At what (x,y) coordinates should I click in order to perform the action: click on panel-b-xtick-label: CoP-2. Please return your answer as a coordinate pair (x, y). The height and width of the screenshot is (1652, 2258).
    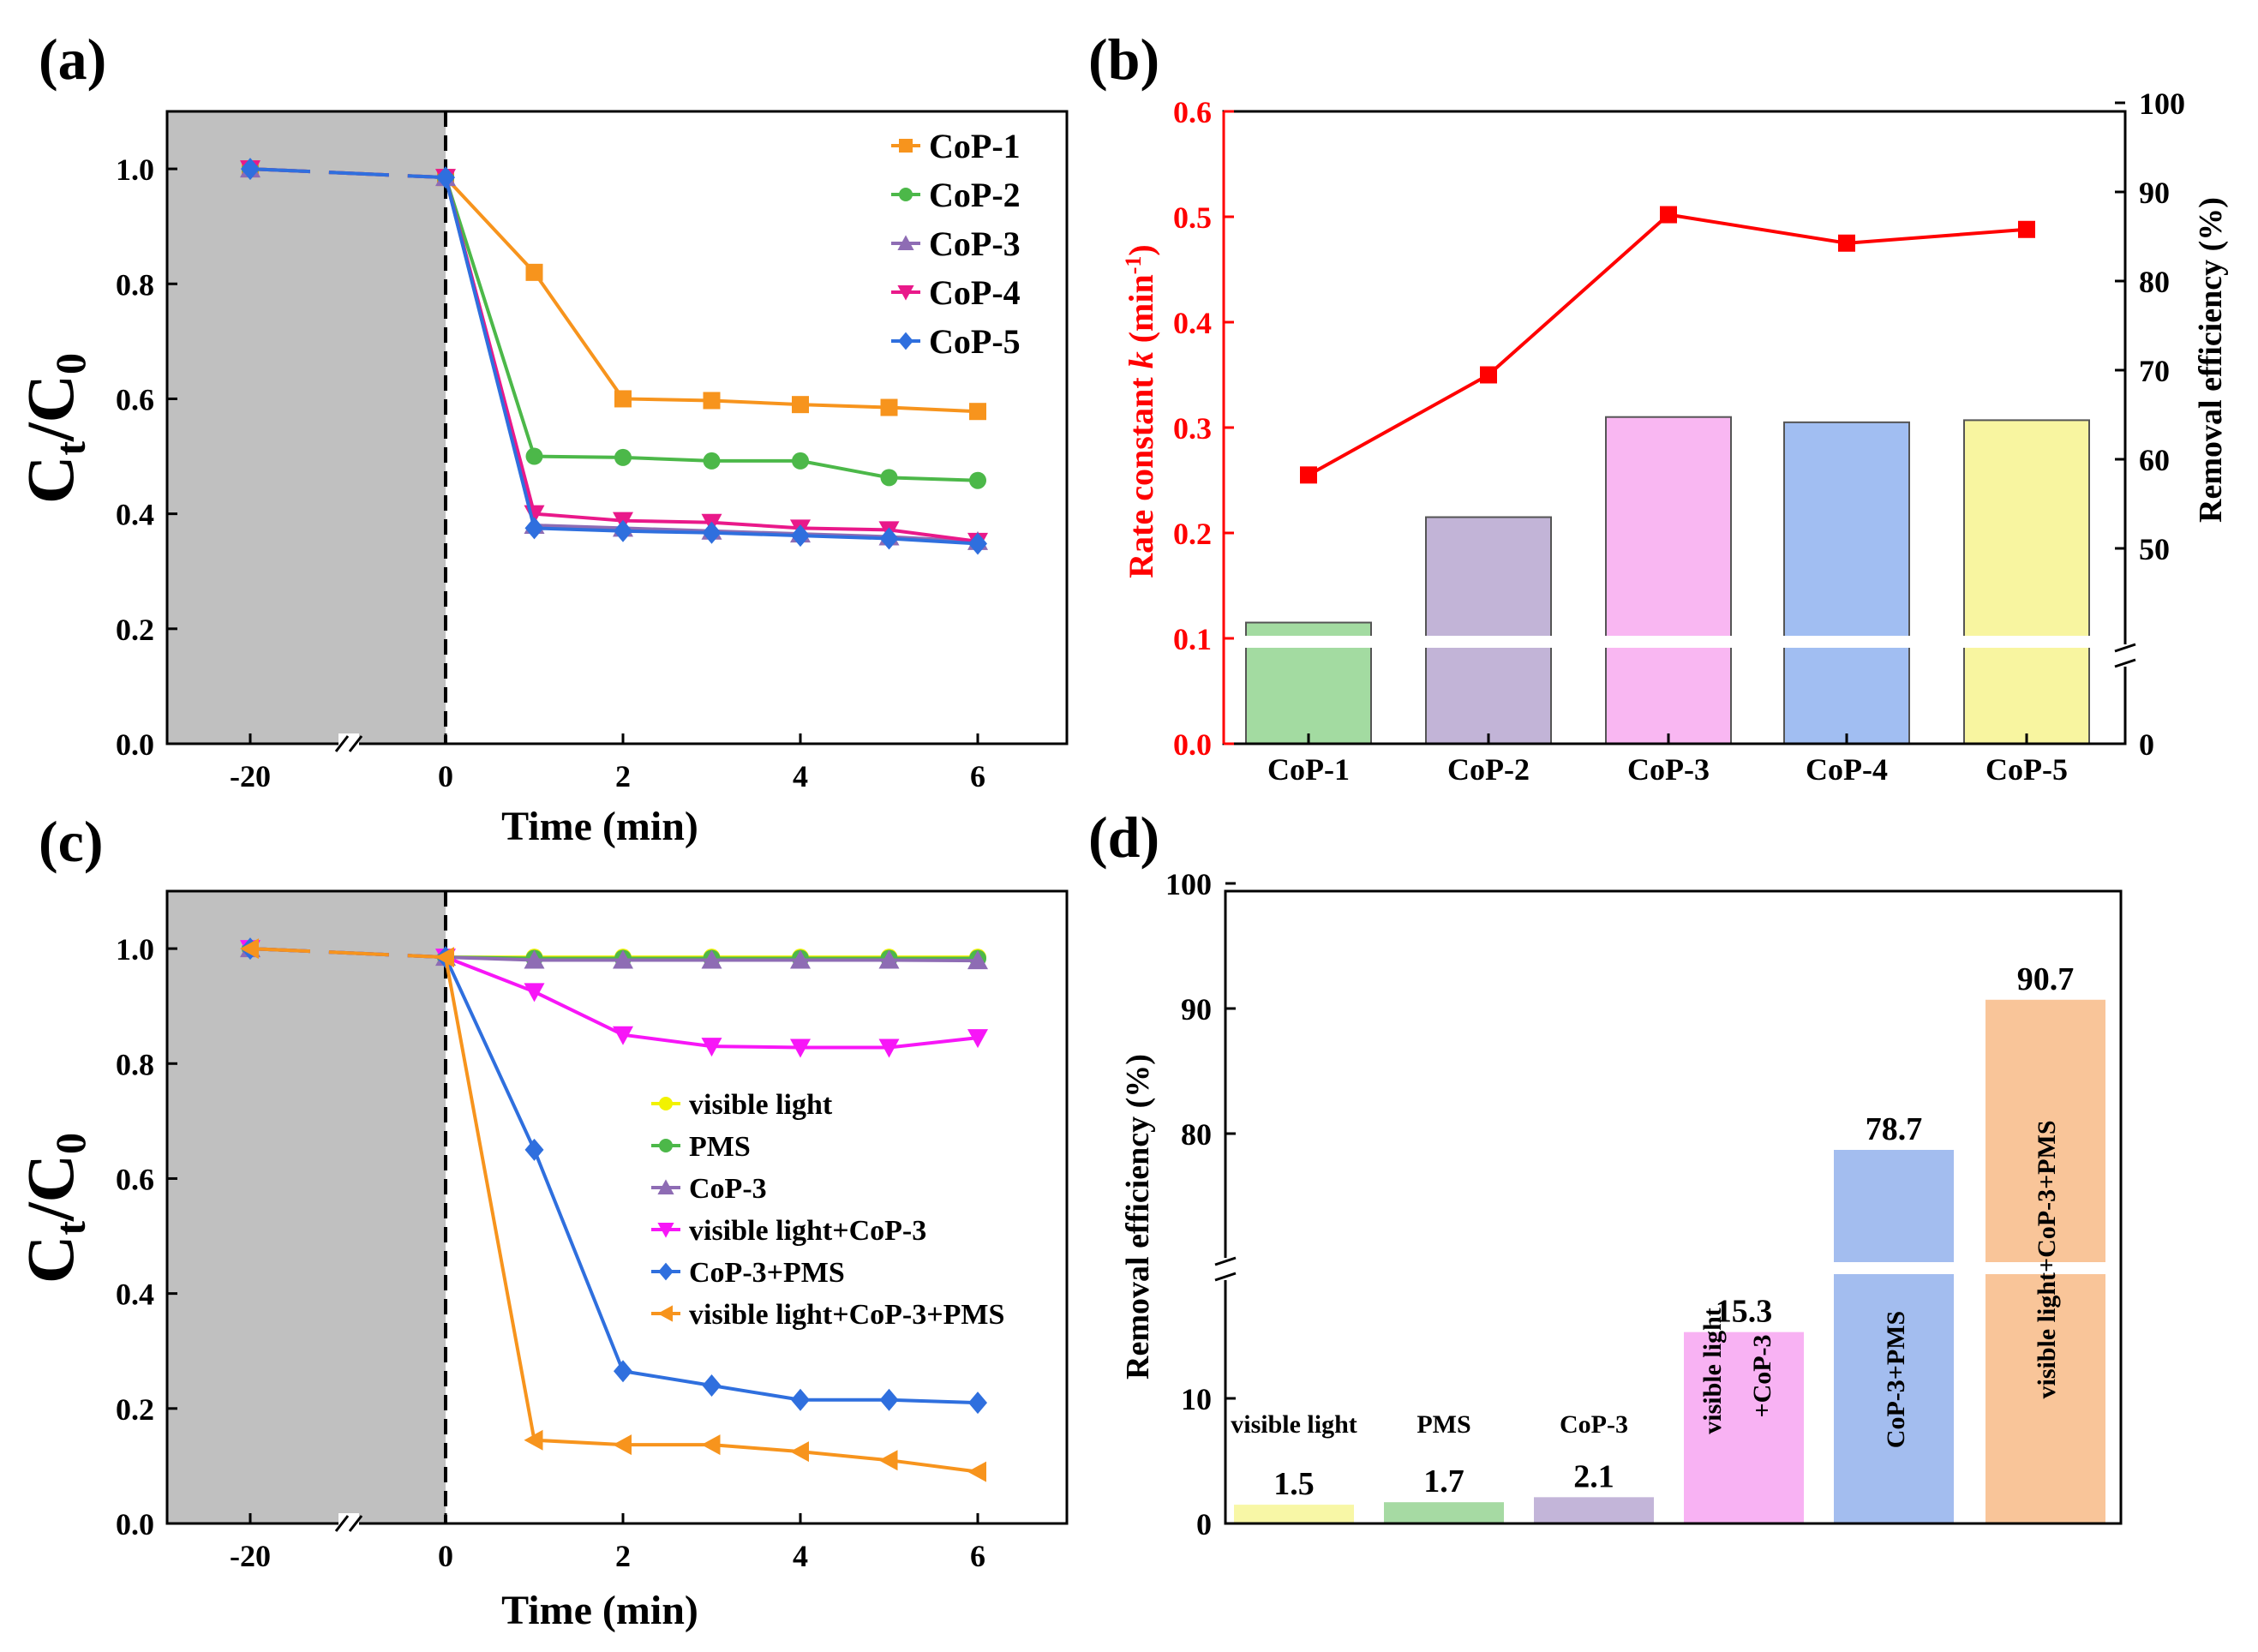
    Looking at the image, I should click on (1488, 769).